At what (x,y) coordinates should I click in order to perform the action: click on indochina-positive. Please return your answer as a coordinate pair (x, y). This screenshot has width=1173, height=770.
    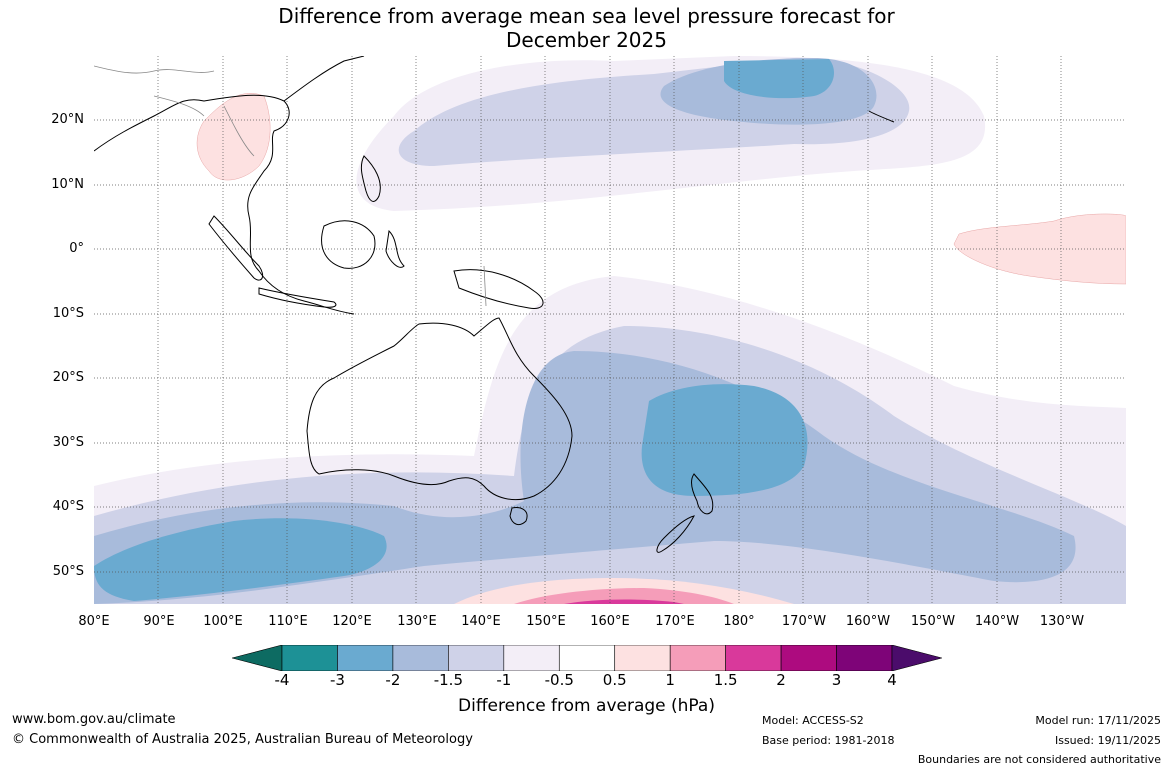
    Looking at the image, I should click on (233, 137).